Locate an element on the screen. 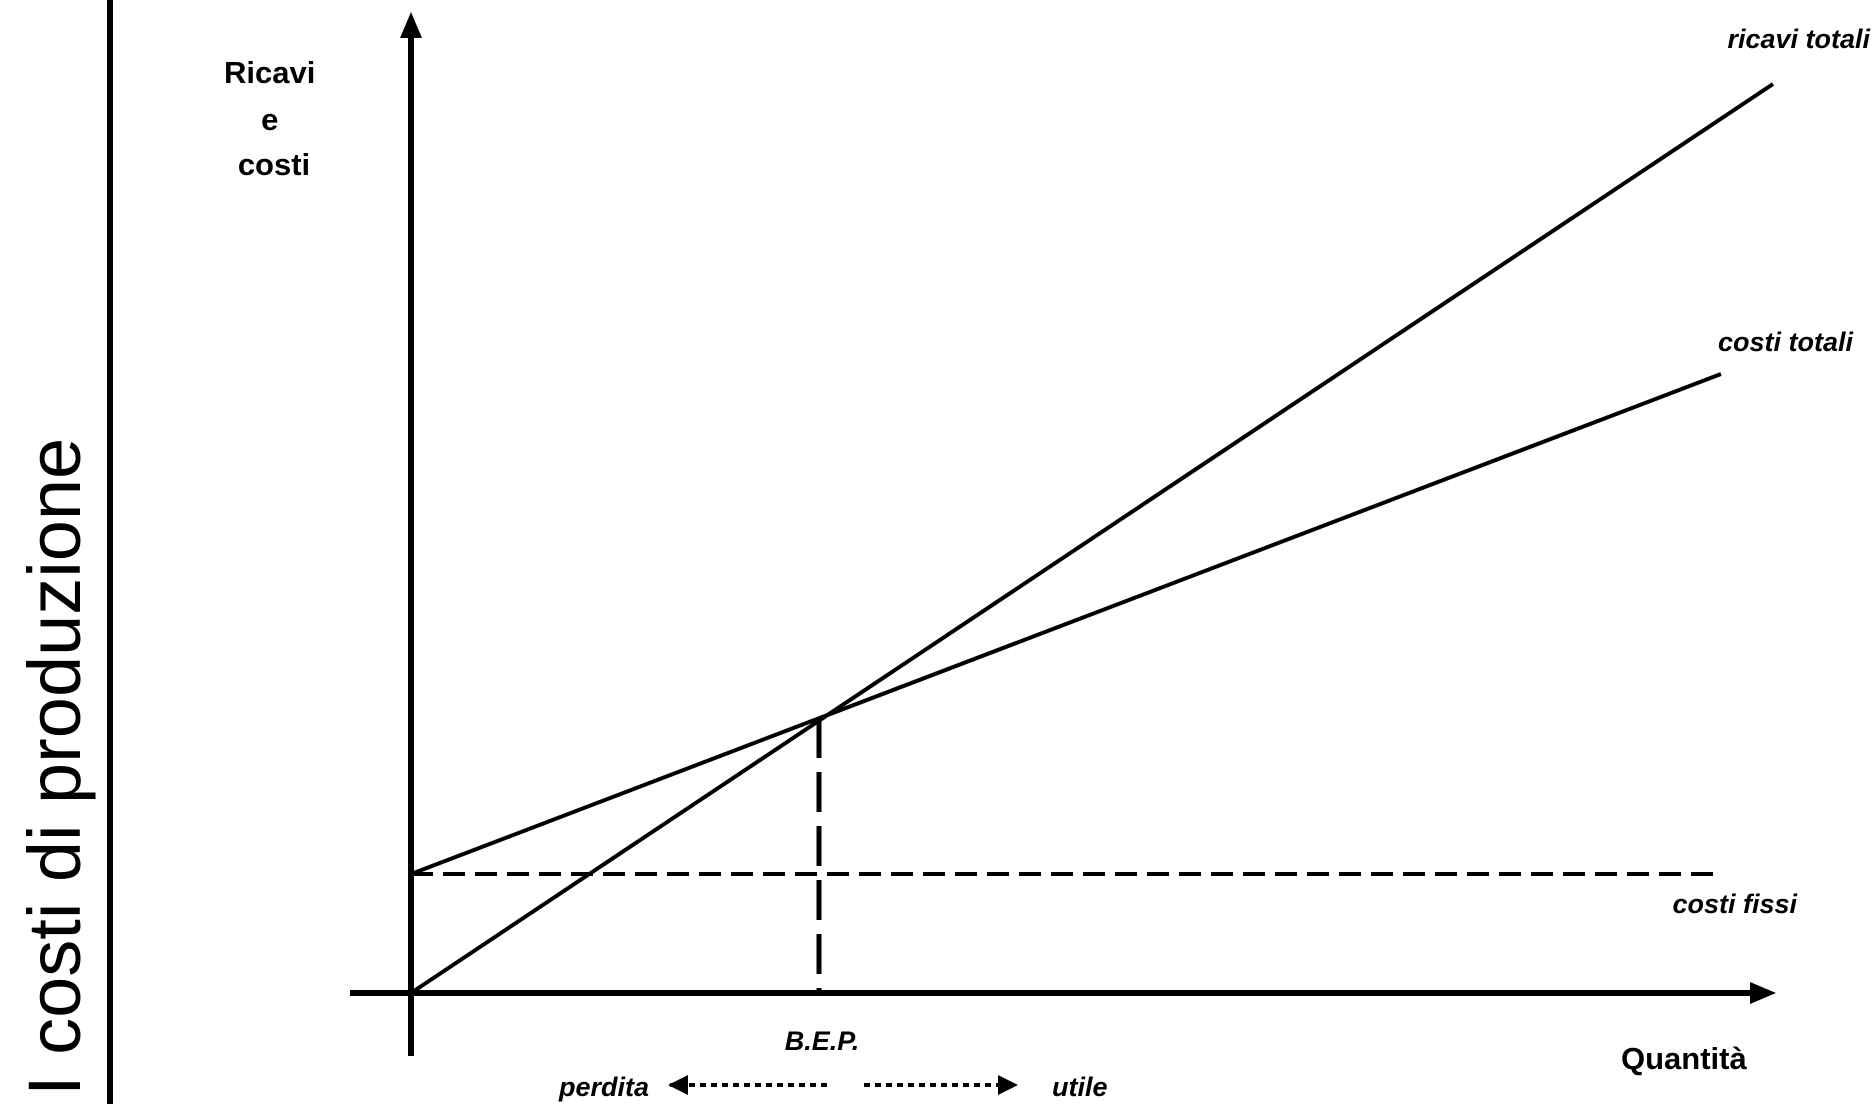  loss-label: perdita is located at coordinates (603, 1087).